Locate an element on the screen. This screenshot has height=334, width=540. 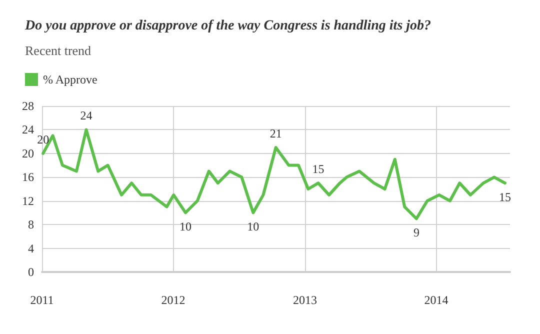
y-tick-label: 12 is located at coordinates (28, 201).